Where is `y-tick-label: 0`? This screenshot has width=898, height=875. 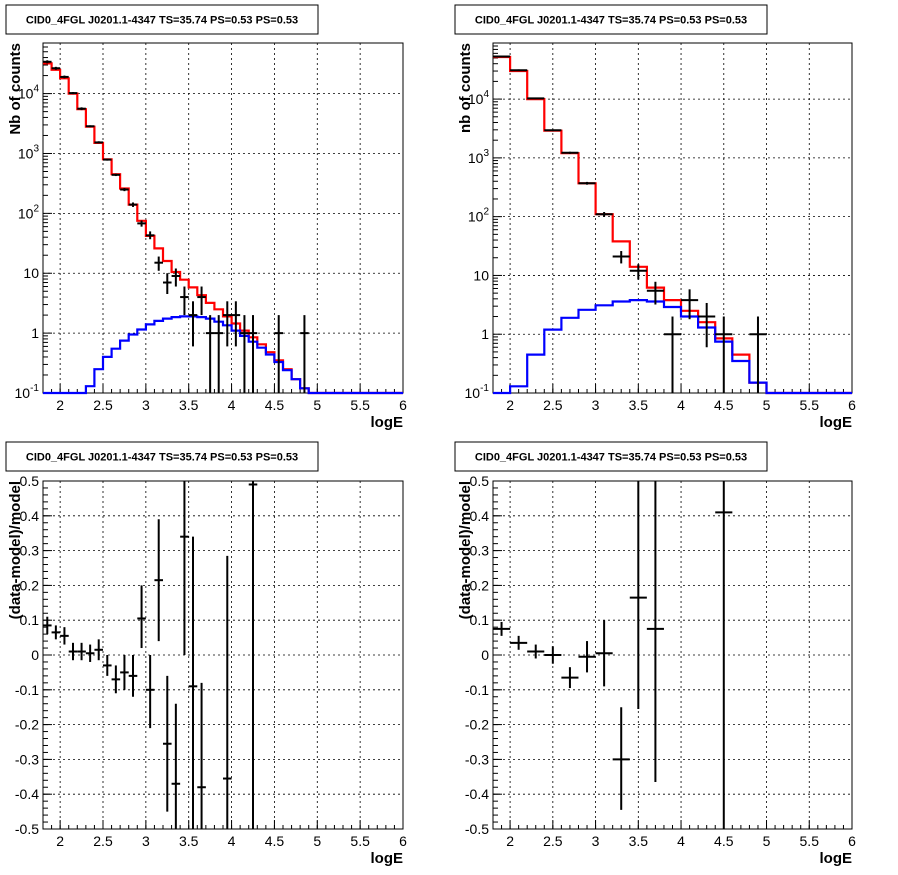 y-tick-label: 0 is located at coordinates (485, 655).